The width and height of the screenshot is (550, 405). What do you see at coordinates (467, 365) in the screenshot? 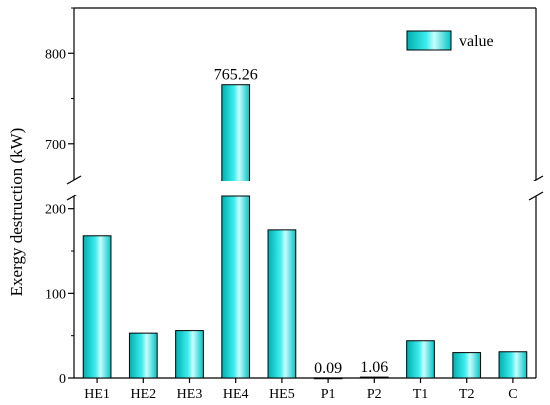
I see `bar-t2` at bounding box center [467, 365].